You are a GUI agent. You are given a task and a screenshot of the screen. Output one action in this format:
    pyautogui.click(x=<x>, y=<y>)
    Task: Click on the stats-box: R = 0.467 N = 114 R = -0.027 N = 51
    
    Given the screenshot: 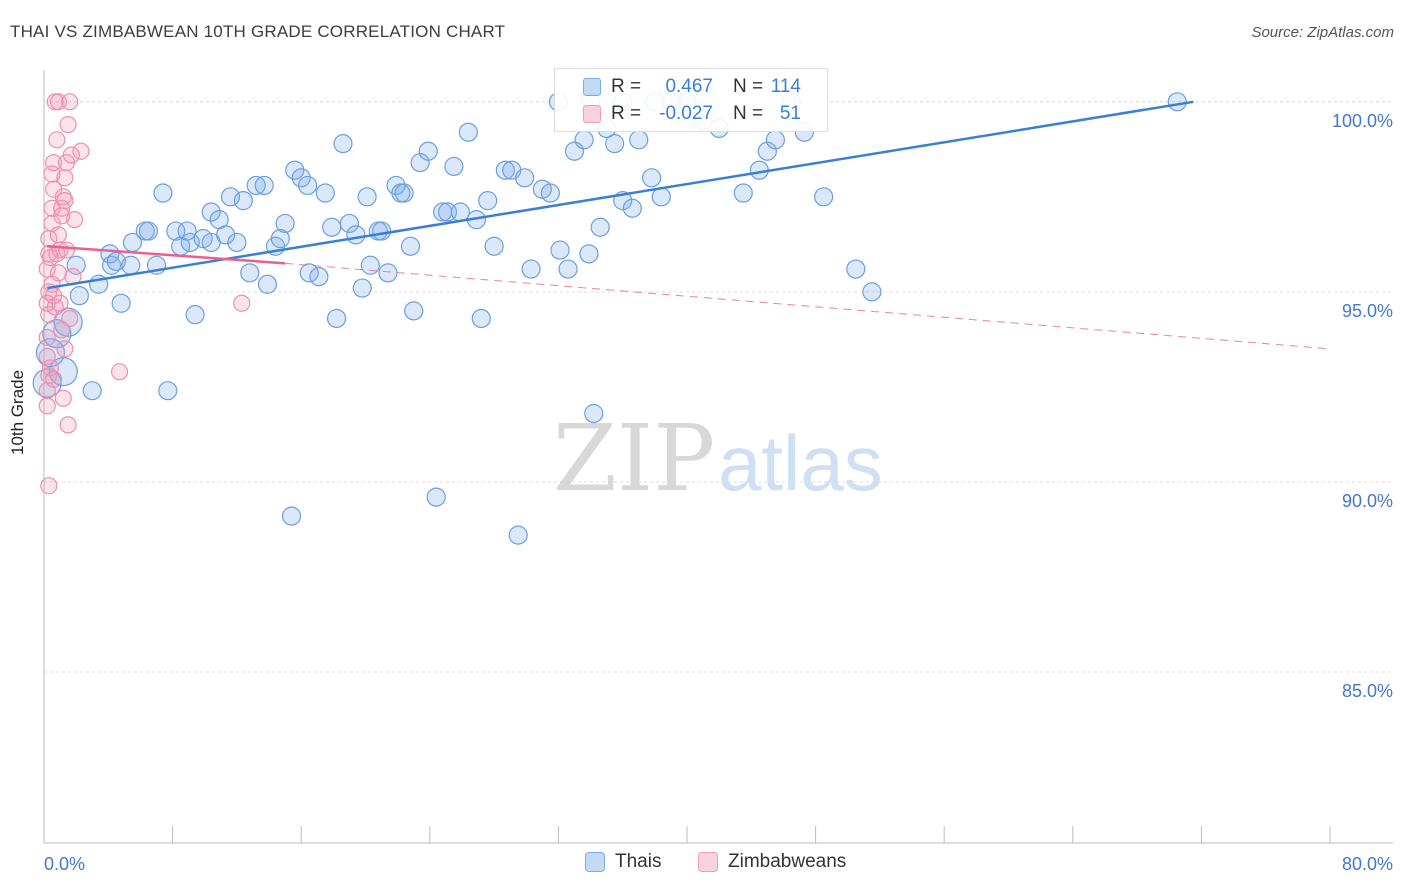 What is the action you would take?
    pyautogui.click(x=691, y=100)
    